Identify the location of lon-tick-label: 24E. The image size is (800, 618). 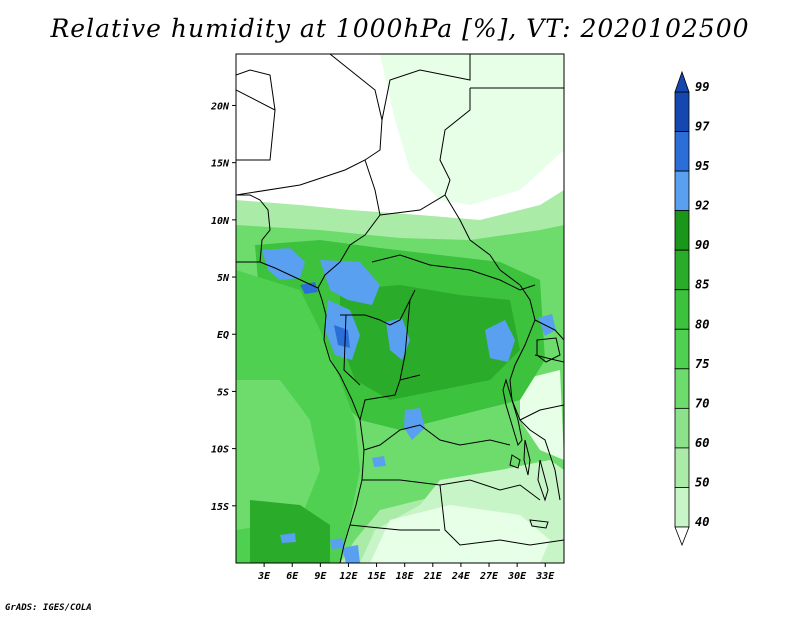
(461, 576).